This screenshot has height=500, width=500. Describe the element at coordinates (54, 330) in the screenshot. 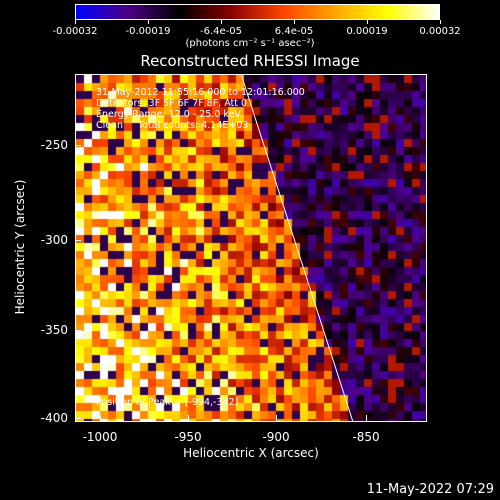

I see `y-tick-label: -350` at that location.